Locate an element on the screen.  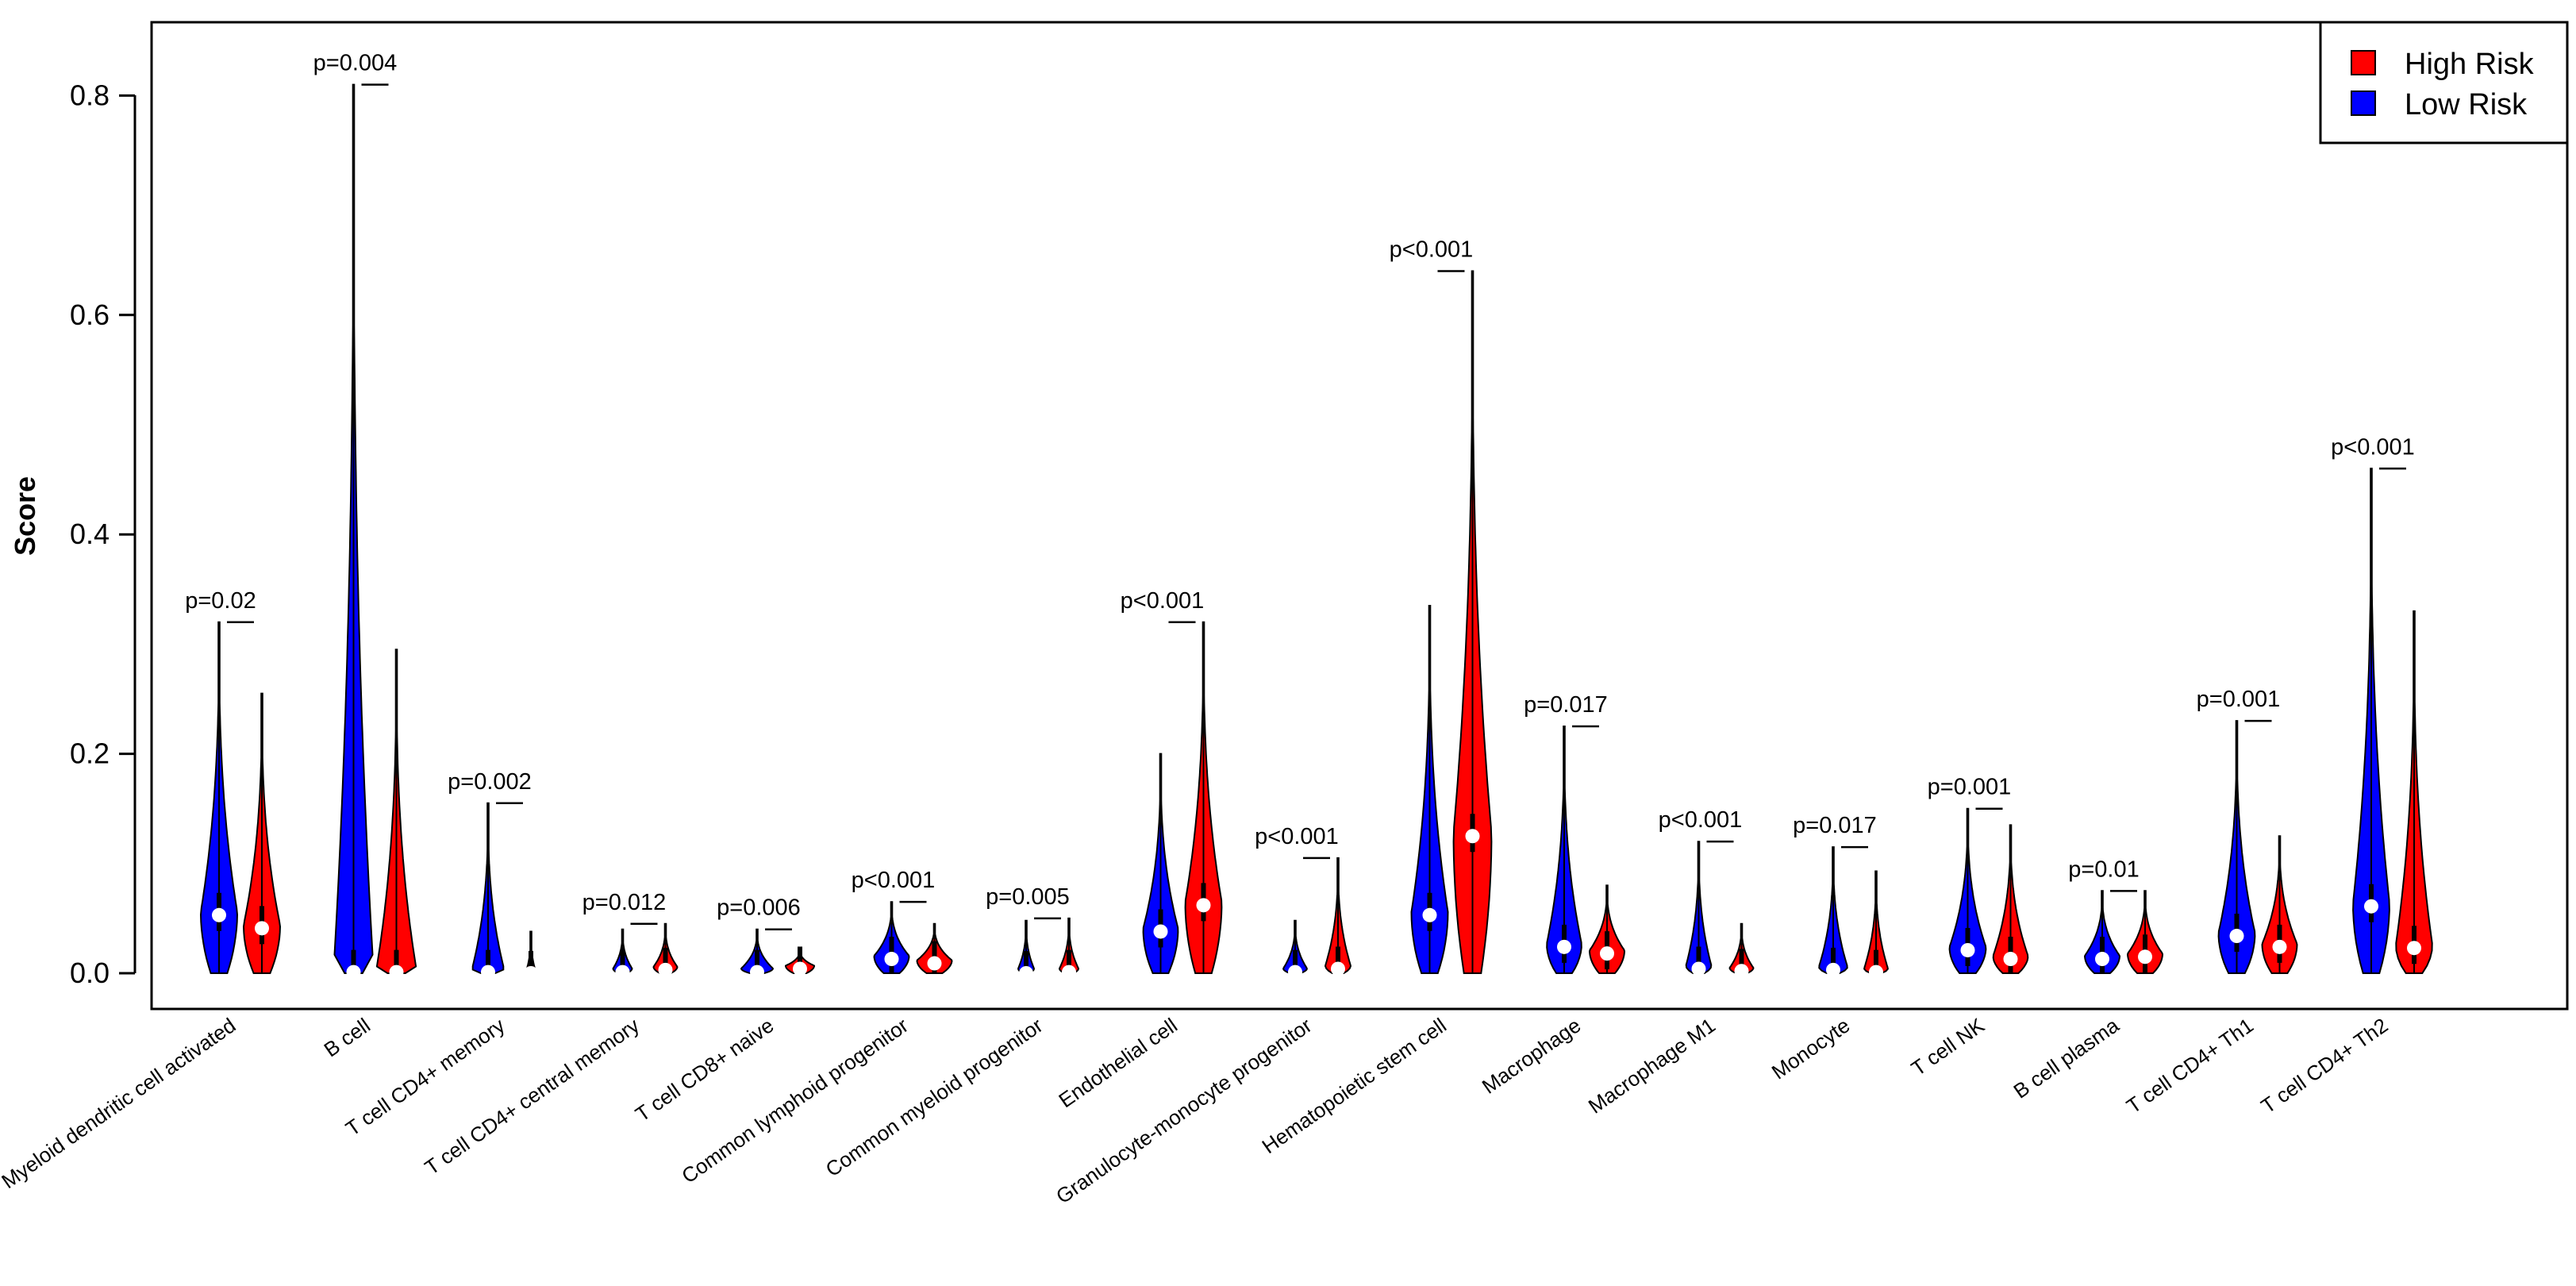
p-value-label: p=0.005 is located at coordinates (1028, 897).